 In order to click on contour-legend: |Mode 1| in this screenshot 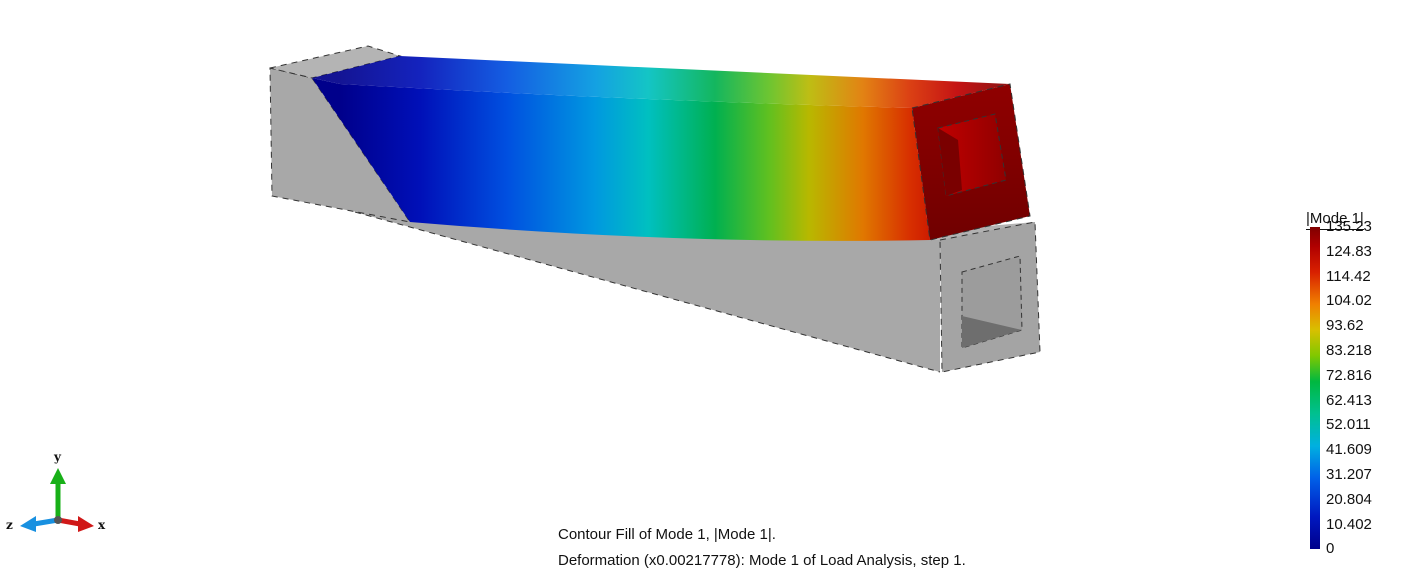, I will do `click(1344, 385)`.